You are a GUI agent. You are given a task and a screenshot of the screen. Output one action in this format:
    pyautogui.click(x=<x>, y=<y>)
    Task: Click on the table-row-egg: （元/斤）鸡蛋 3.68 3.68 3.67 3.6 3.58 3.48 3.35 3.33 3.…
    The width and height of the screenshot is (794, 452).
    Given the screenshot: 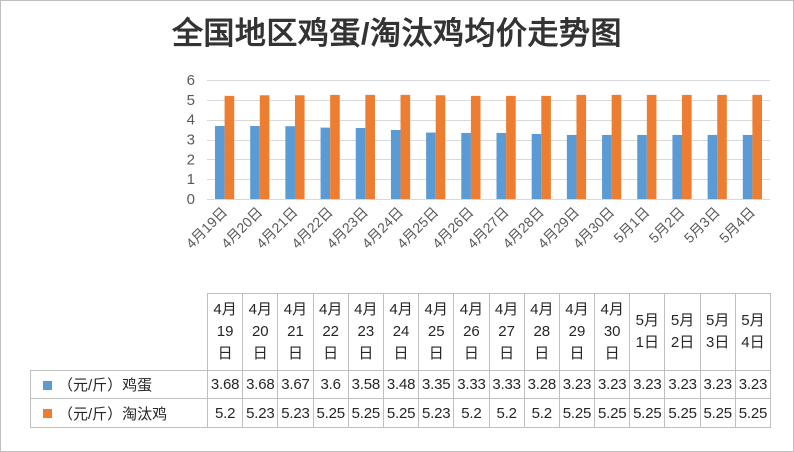 What is the action you would take?
    pyautogui.click(x=401, y=384)
    